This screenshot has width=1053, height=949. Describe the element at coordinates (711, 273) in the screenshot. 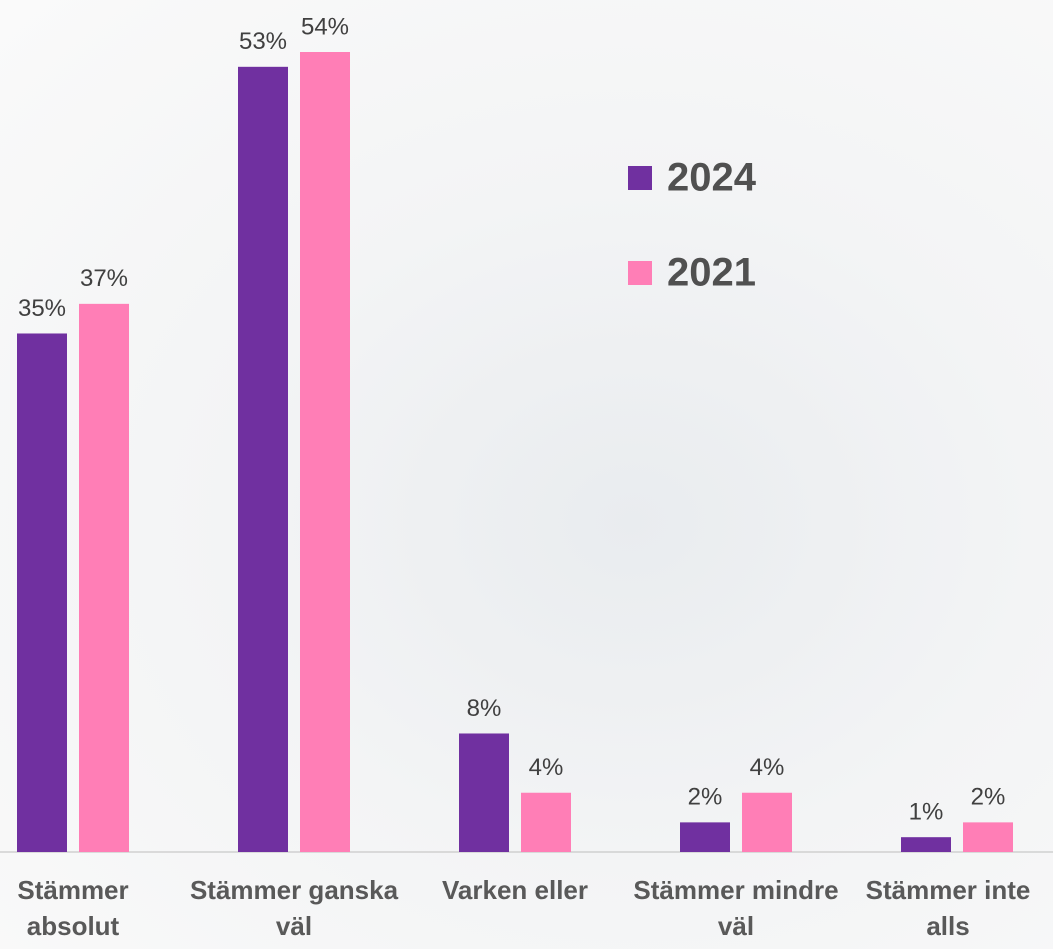

I see `legend-label: 2021` at that location.